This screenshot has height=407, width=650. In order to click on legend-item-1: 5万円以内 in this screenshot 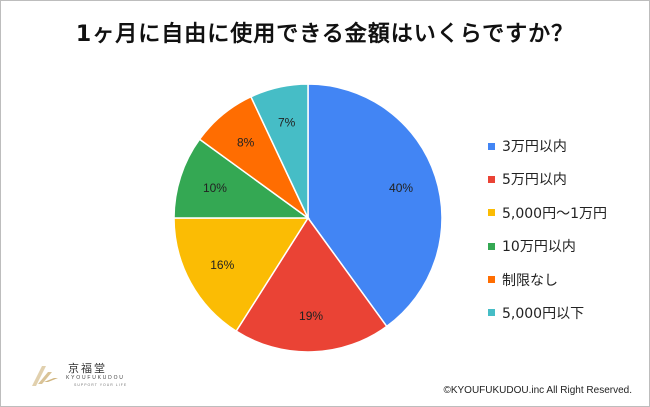, I will do `click(547, 179)`.